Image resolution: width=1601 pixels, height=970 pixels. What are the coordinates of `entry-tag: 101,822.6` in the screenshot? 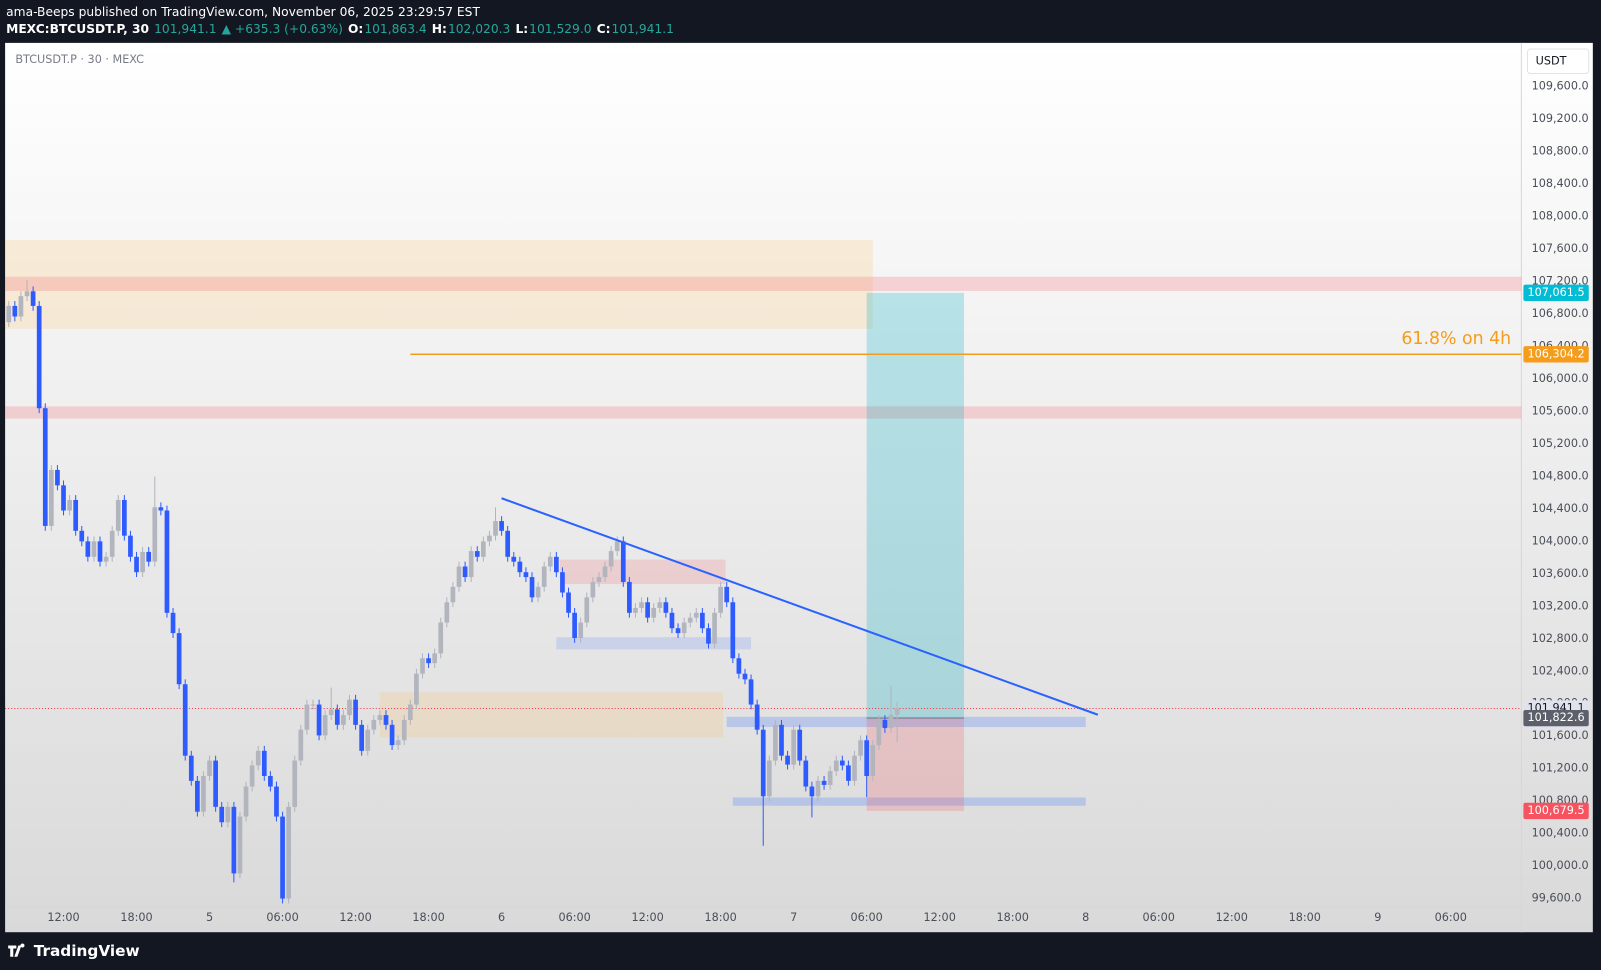 It's located at (1556, 717).